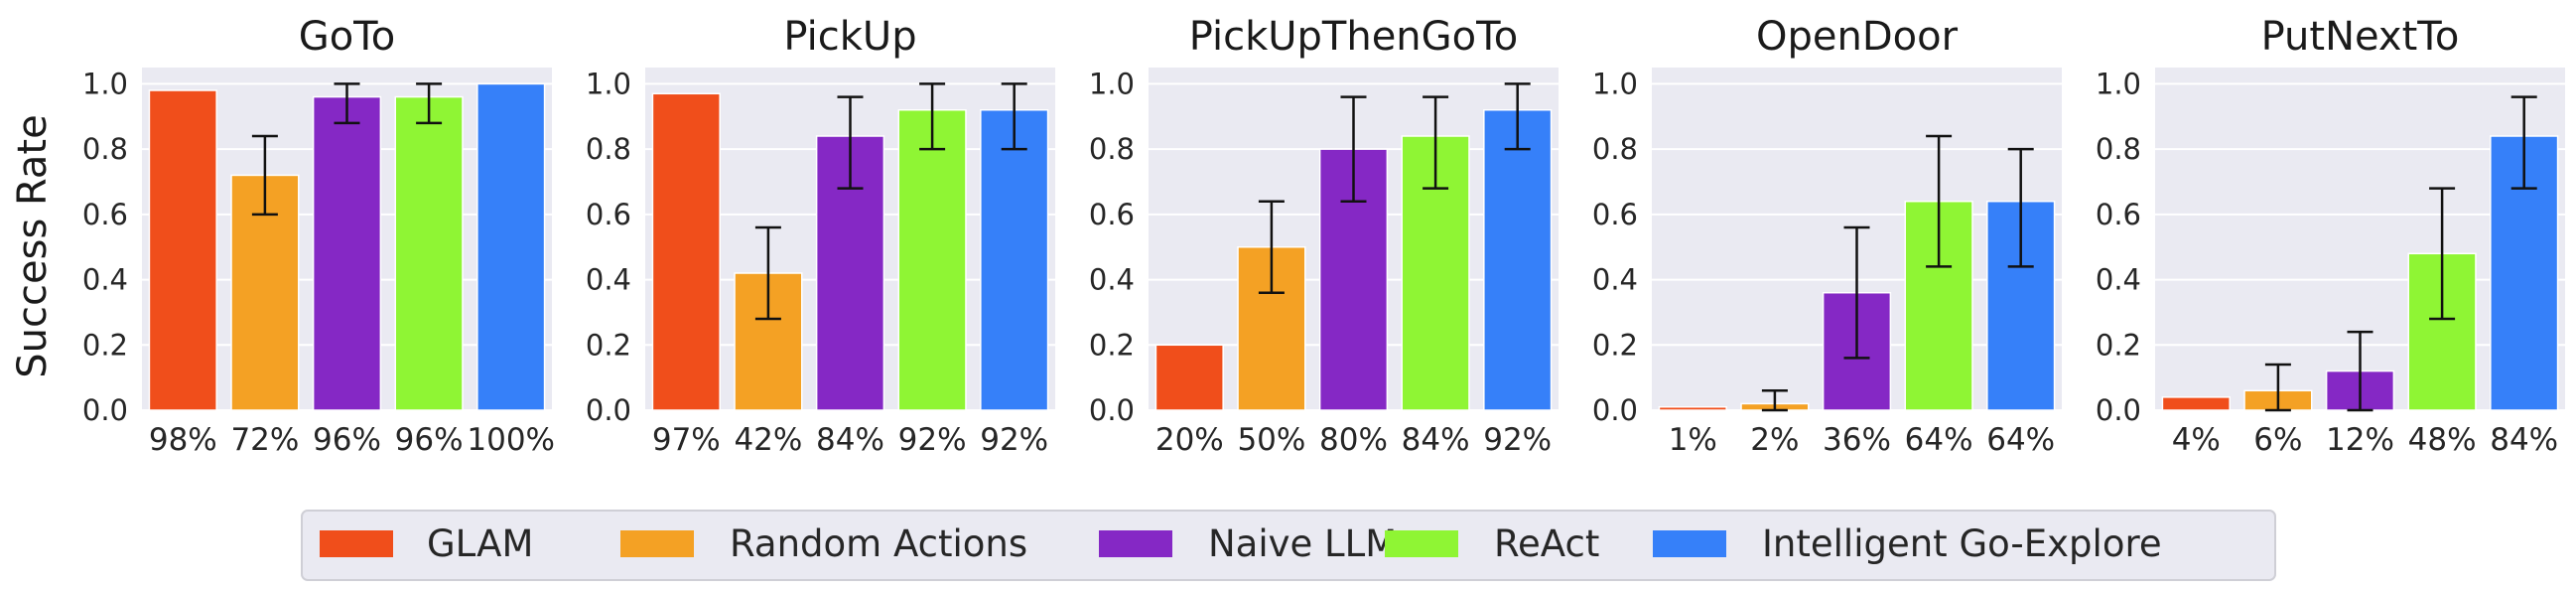  I want to click on panel-title: PutNextTo, so click(2360, 37).